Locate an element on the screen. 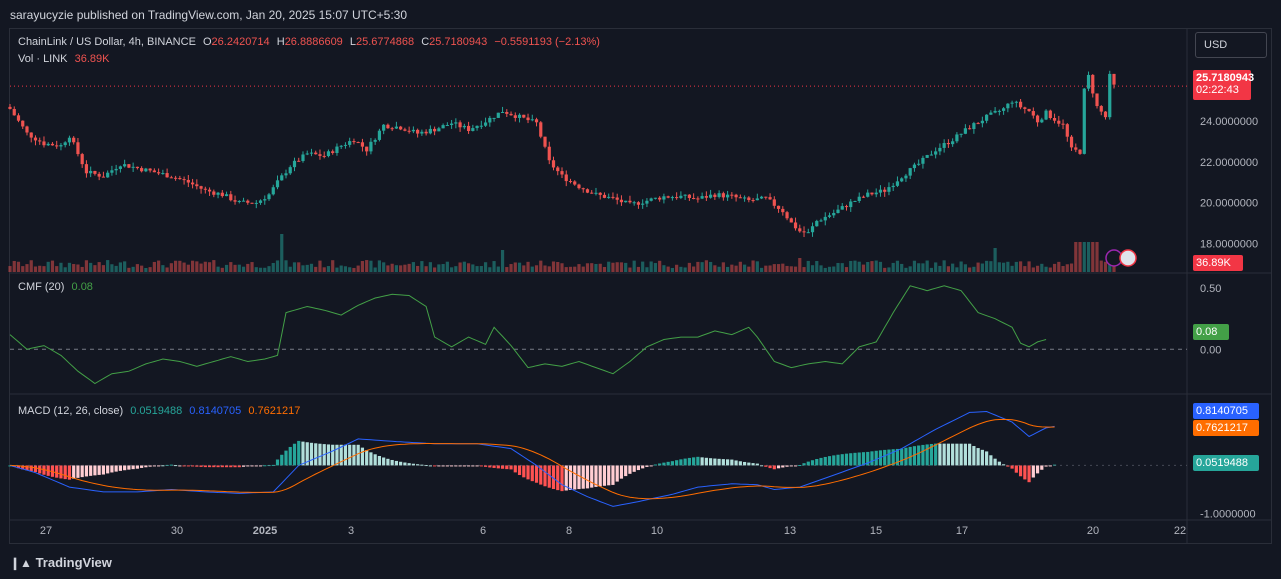  volume-label: Vol · LINK is located at coordinates (43, 59).